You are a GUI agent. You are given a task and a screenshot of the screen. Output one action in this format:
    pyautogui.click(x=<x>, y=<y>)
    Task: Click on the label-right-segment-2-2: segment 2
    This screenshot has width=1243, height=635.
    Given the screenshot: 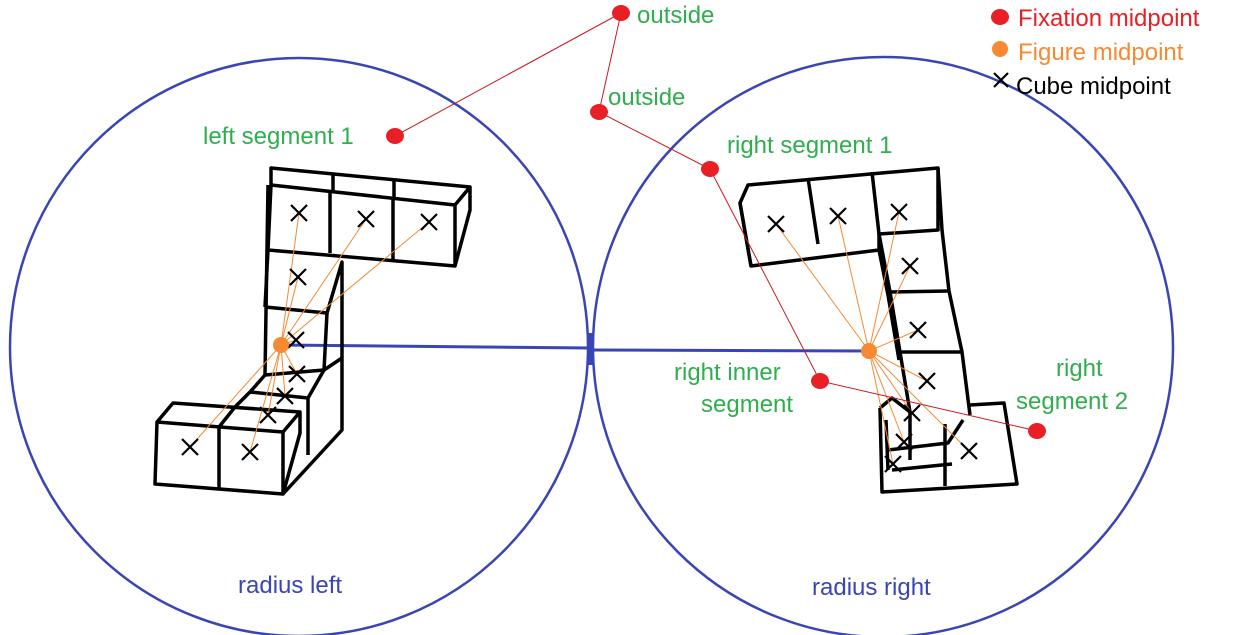 What is the action you would take?
    pyautogui.click(x=1072, y=401)
    